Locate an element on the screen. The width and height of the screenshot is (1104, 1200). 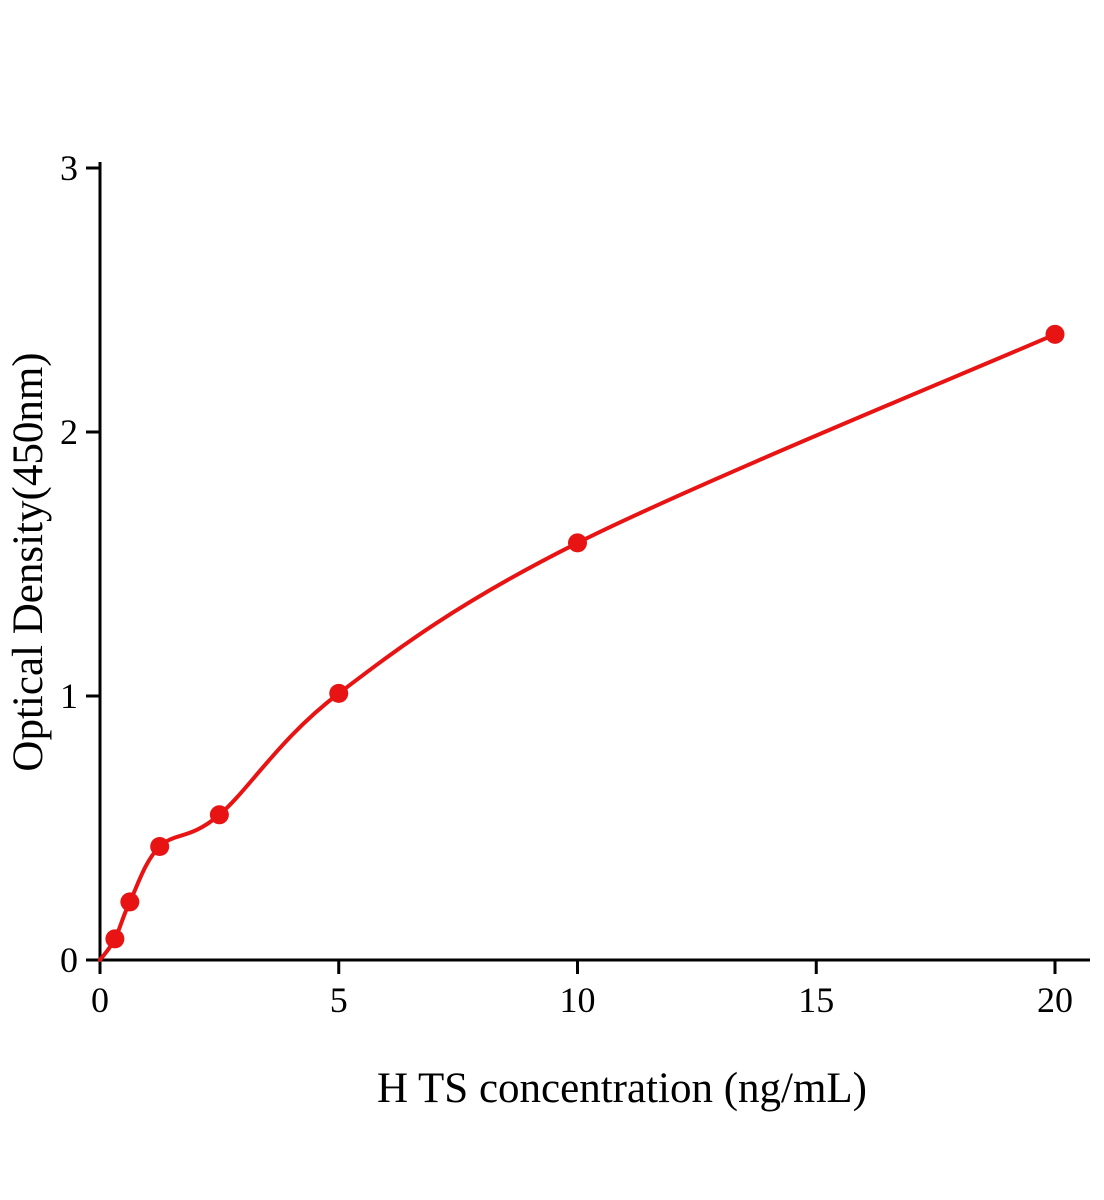
x-tick-label: 15 is located at coordinates (816, 1000).